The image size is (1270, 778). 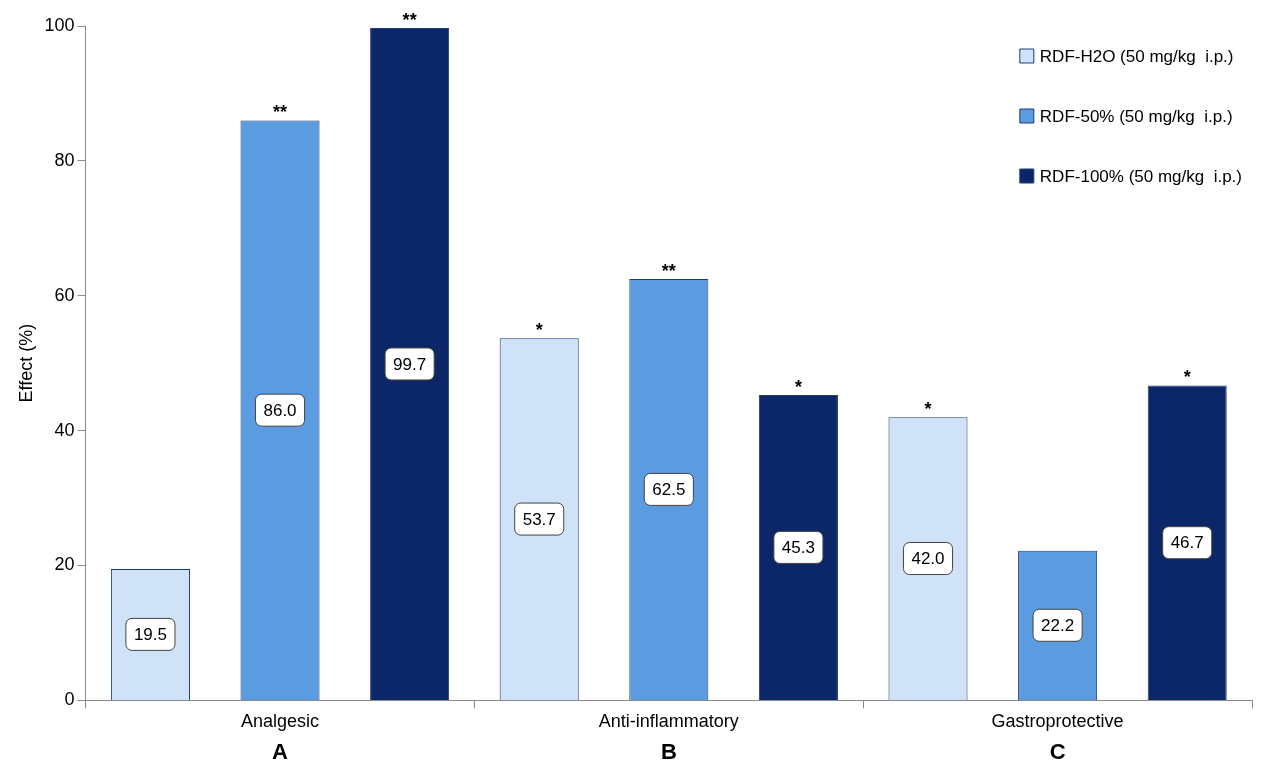 I want to click on y-tick-label: 60, so click(x=64, y=294).